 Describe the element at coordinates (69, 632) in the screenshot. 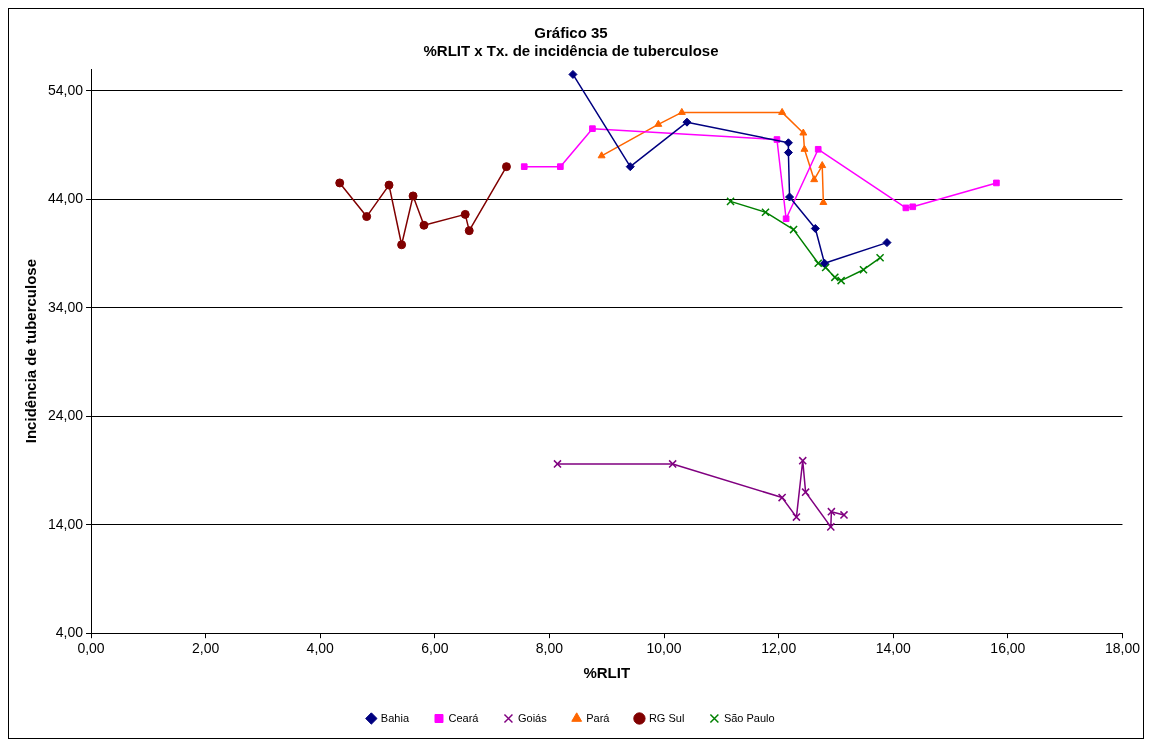

I see `y-tick-label: 4,00` at that location.